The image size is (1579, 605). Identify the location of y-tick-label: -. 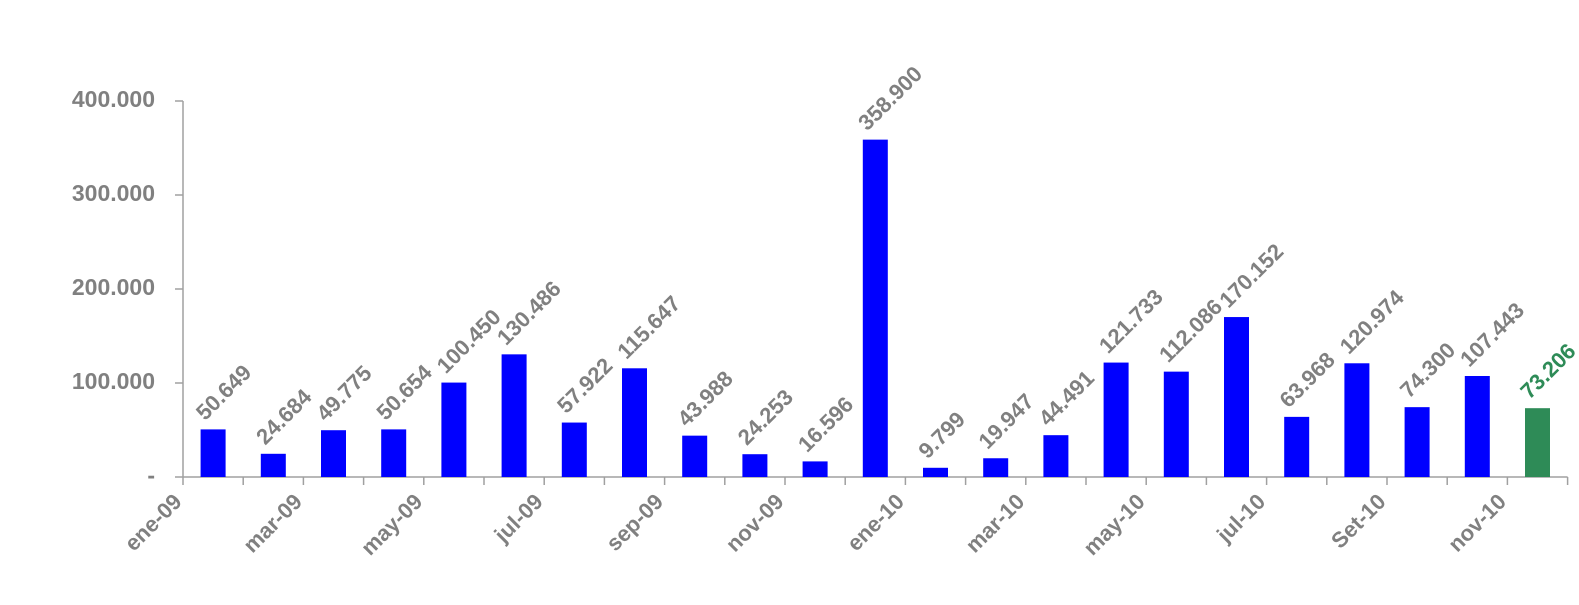
(151, 475).